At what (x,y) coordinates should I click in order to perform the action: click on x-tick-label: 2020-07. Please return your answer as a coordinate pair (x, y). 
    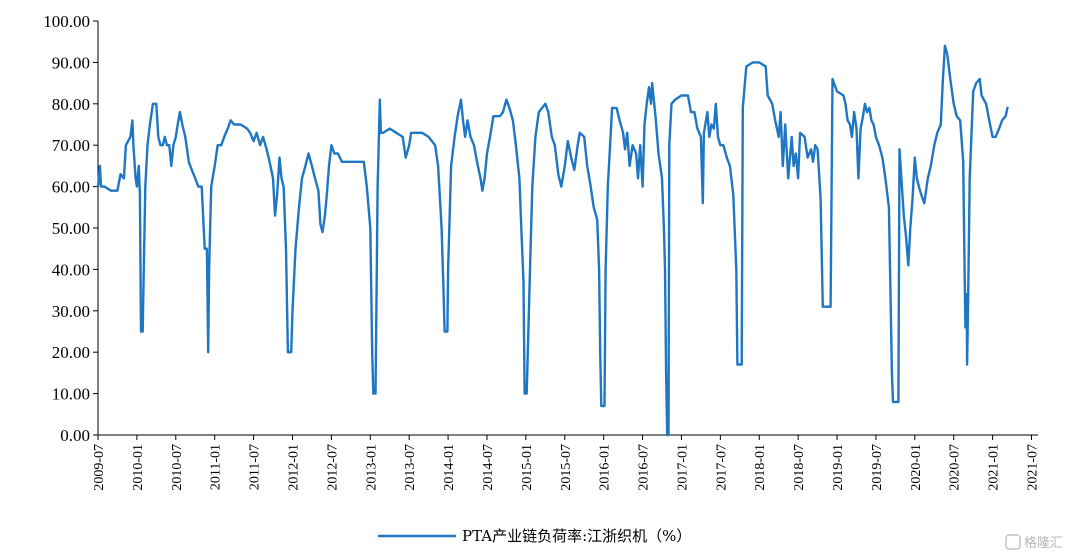
    Looking at the image, I should click on (955, 467).